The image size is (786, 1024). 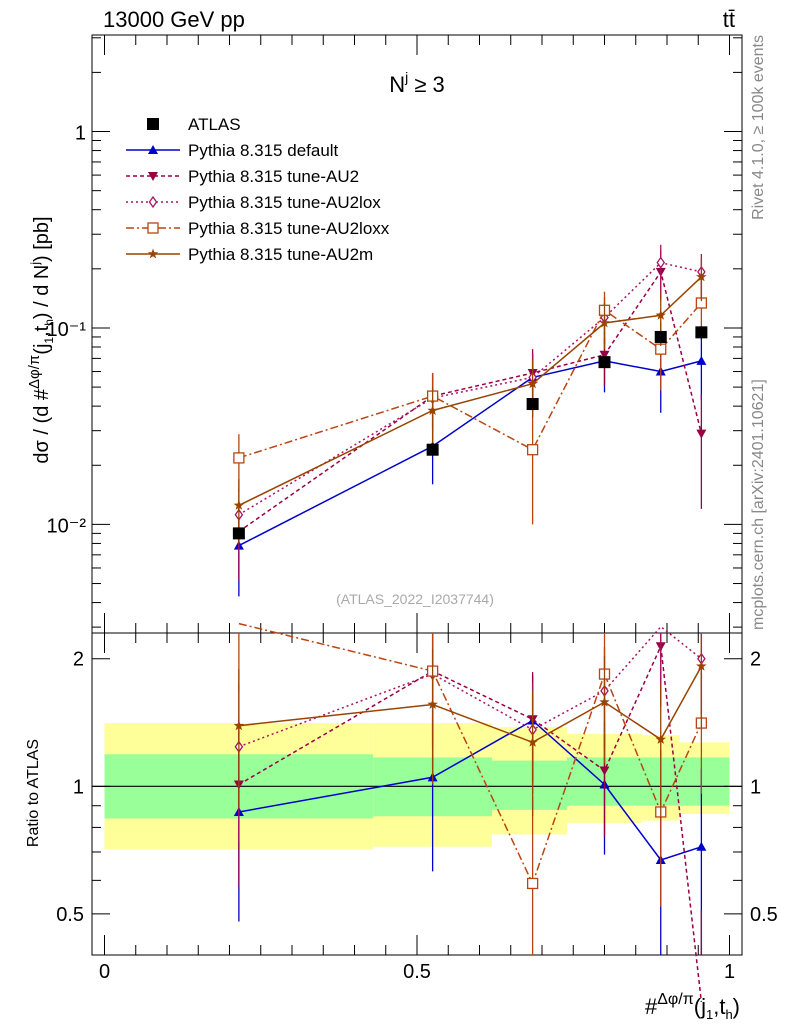 I want to click on x-label-close: ), so click(x=736, y=1006).